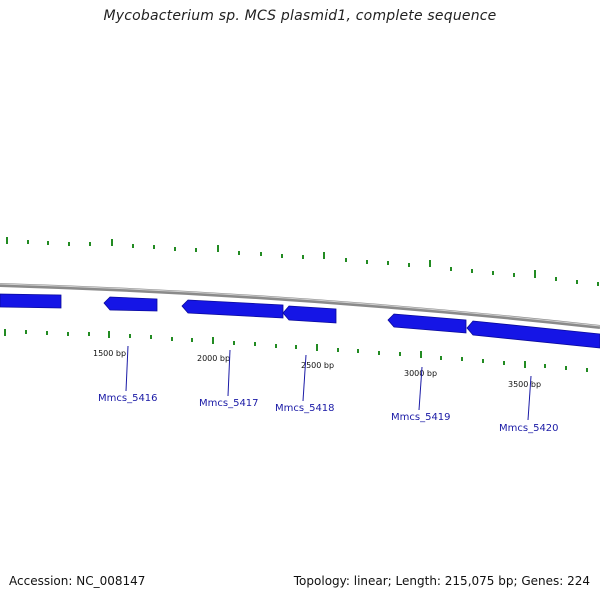 Image resolution: width=600 pixels, height=600 pixels. I want to click on tick-label-2000: 2000 bp, so click(213, 358).